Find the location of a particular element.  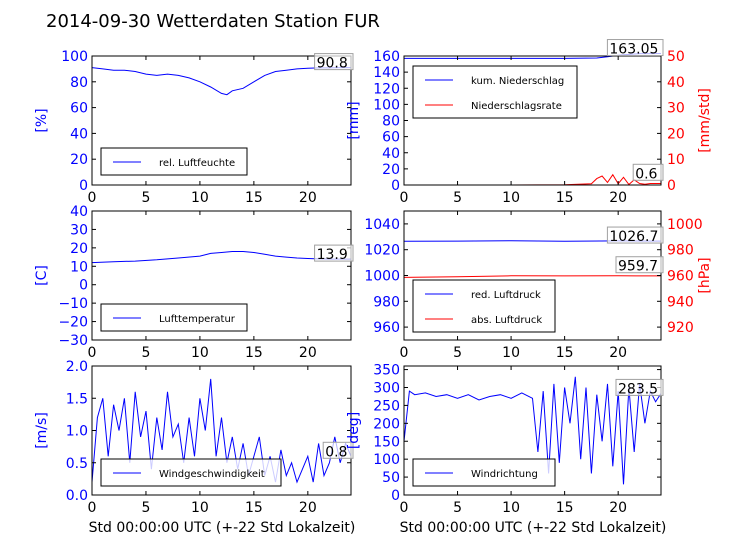

x-axis-label-right: Std 00:00:00 UTC (+-22 Std Lokalzeit) is located at coordinates (533, 528).